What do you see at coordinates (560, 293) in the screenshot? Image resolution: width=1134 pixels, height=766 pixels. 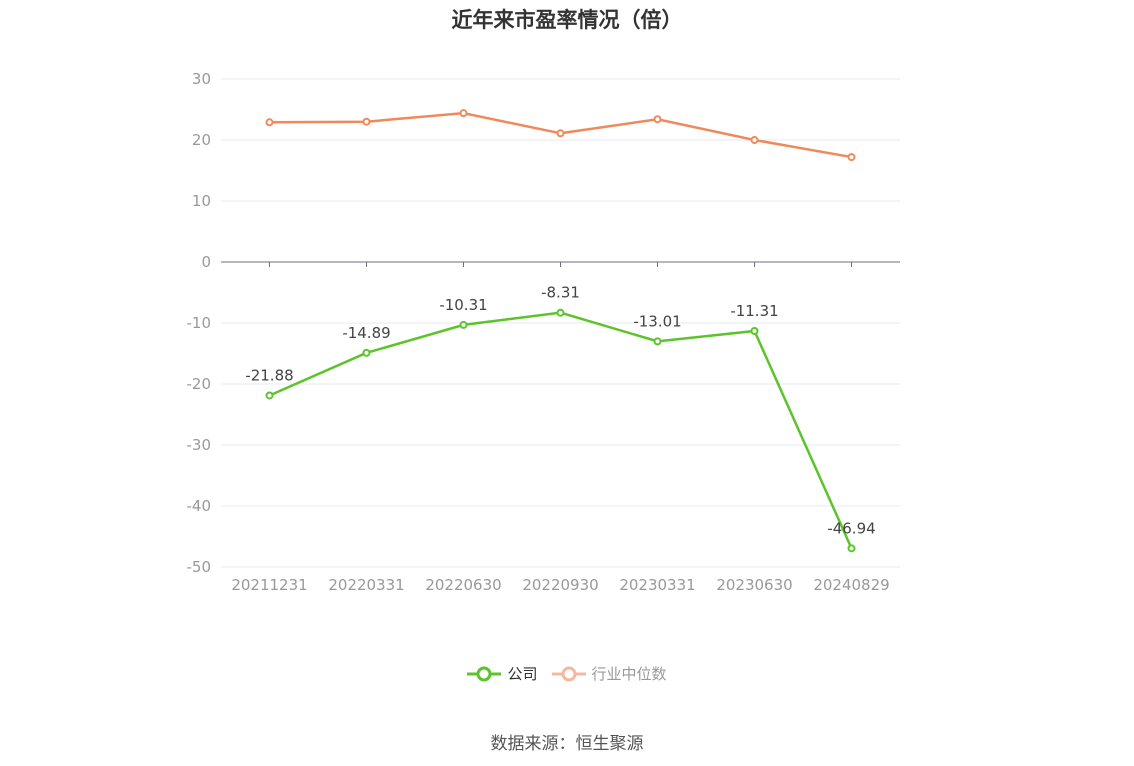 I see `data-label: -8.31` at bounding box center [560, 293].